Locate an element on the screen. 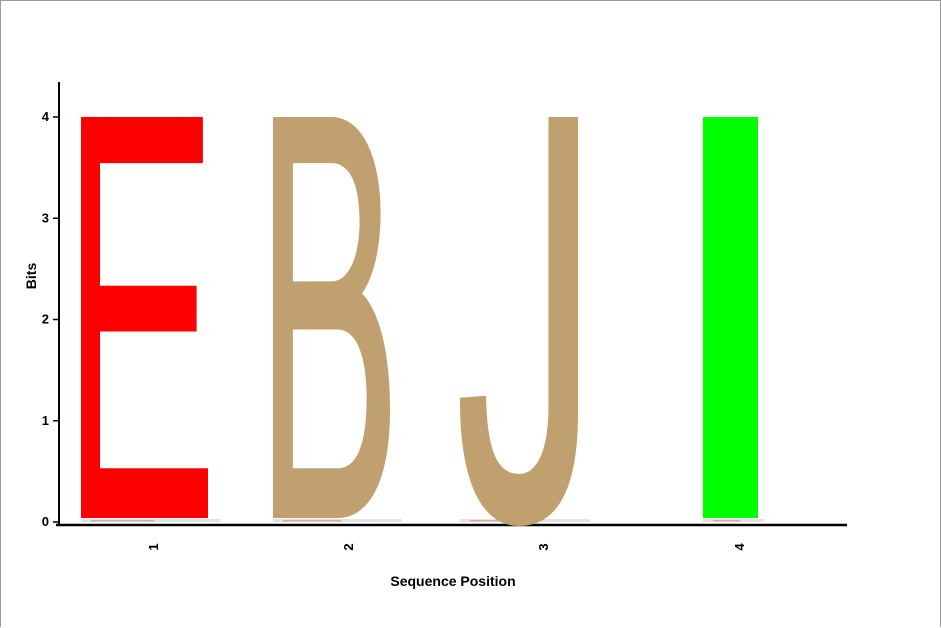  glyph-i is located at coordinates (730, 317).